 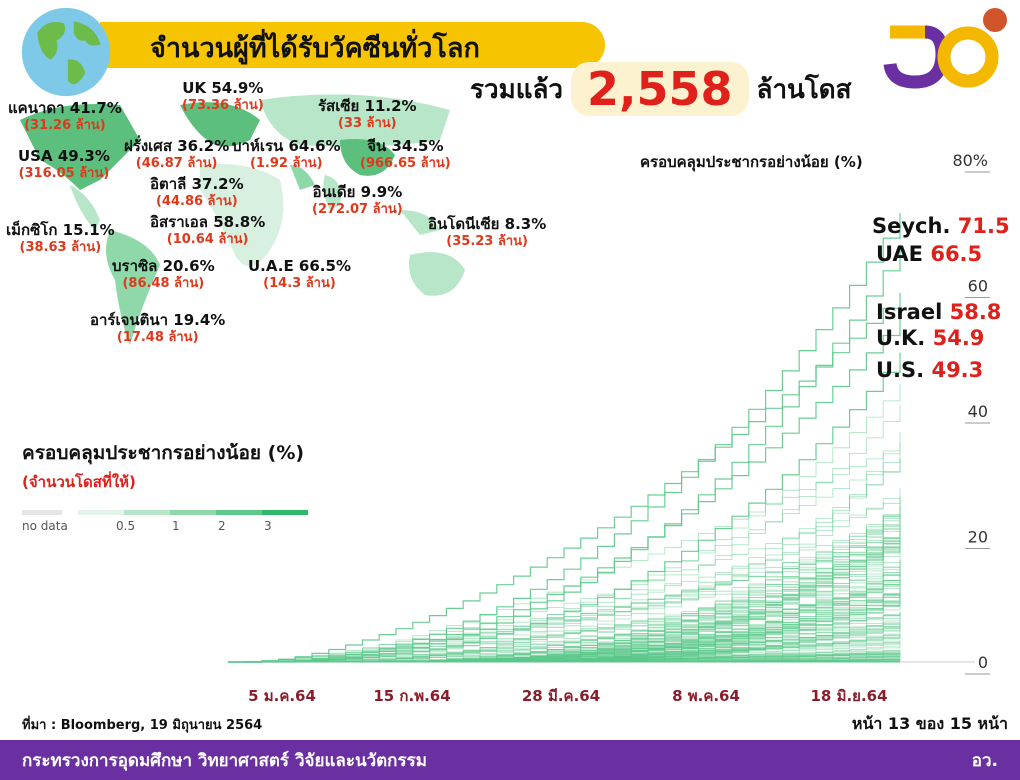 What do you see at coordinates (163, 453) in the screenshot?
I see `legend-title: ครอบคลุมประชากรอย่างน้อย (%)` at bounding box center [163, 453].